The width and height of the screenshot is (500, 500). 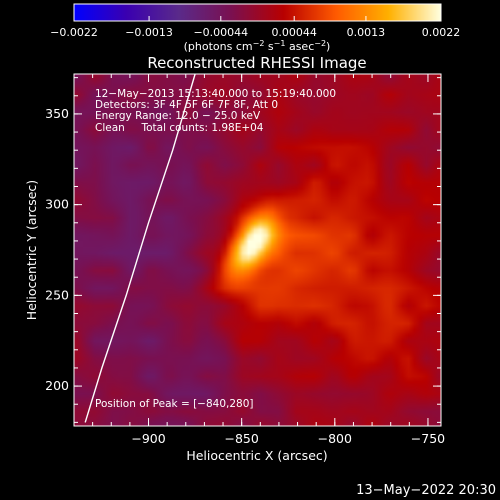 What do you see at coordinates (149, 32) in the screenshot?
I see `colorbar-tick-label: −0.0013` at bounding box center [149, 32].